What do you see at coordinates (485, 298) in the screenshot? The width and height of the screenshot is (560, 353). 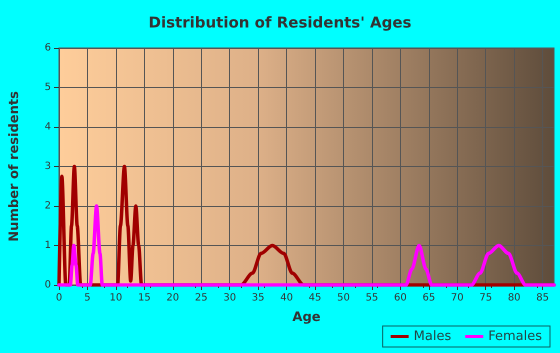 I see `x-tick-label: 75` at bounding box center [485, 298].